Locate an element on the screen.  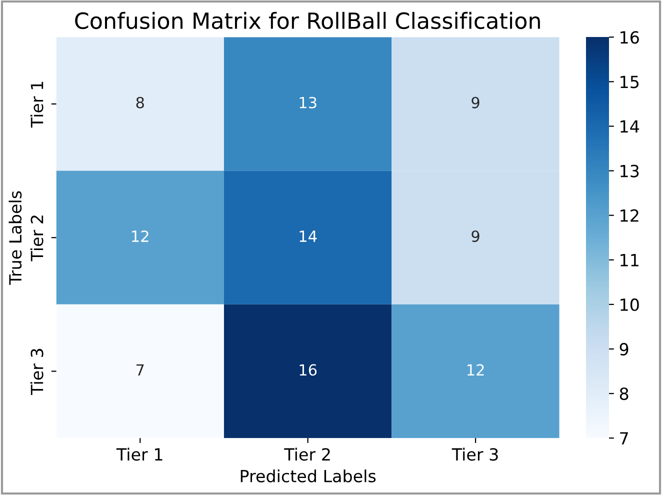
color-bar-label: 10 is located at coordinates (629, 304).